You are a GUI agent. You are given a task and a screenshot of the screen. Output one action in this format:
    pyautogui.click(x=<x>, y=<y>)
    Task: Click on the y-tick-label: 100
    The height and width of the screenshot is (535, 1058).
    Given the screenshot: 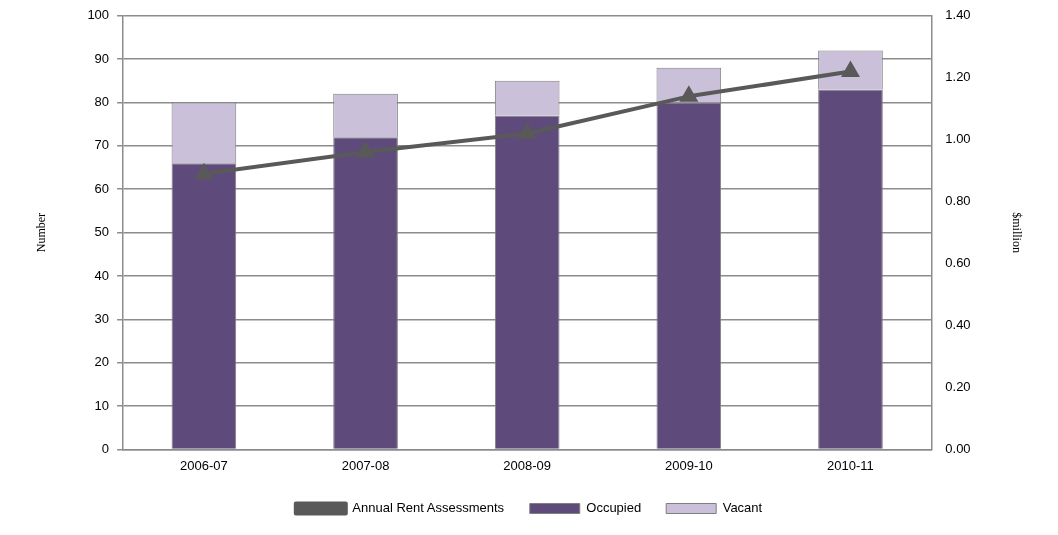 What is the action you would take?
    pyautogui.click(x=98, y=15)
    